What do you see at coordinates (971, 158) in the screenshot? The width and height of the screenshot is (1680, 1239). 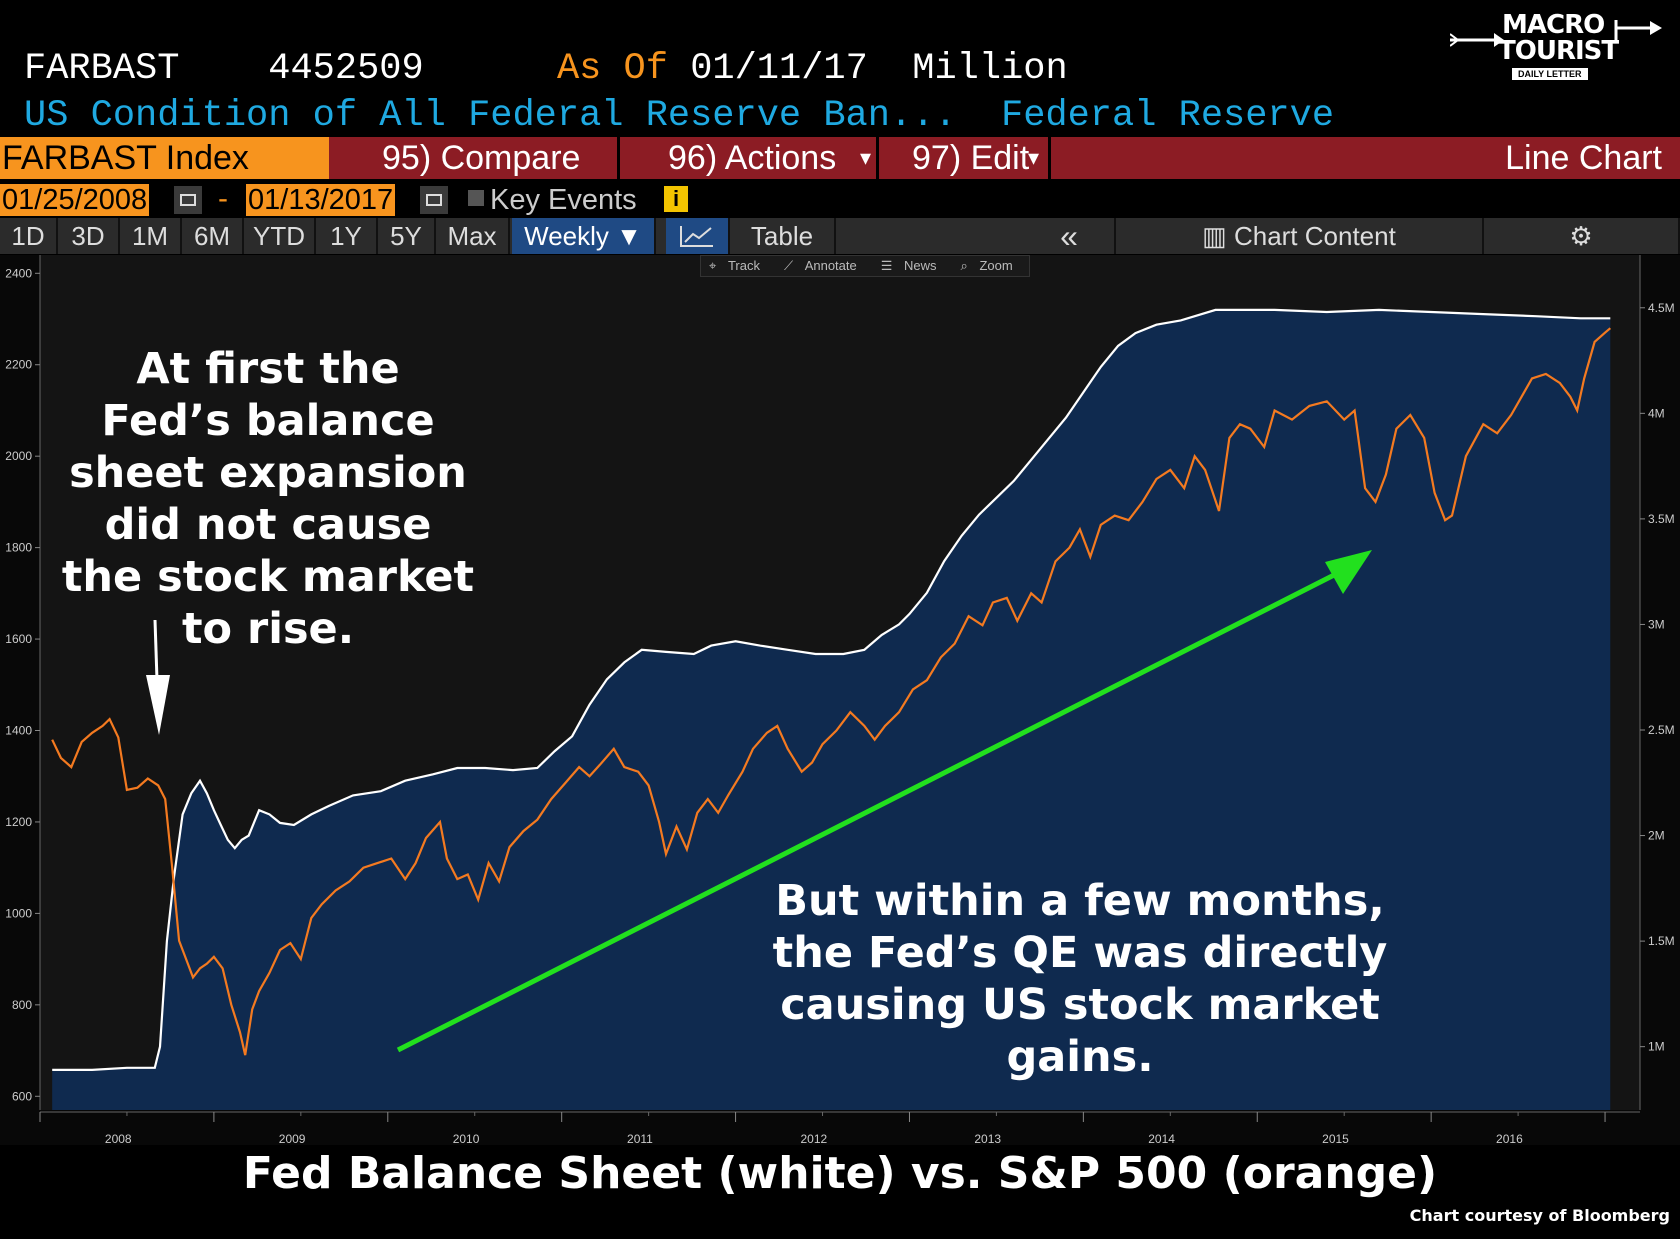 I see `edit-button: 97) Edit` at bounding box center [971, 158].